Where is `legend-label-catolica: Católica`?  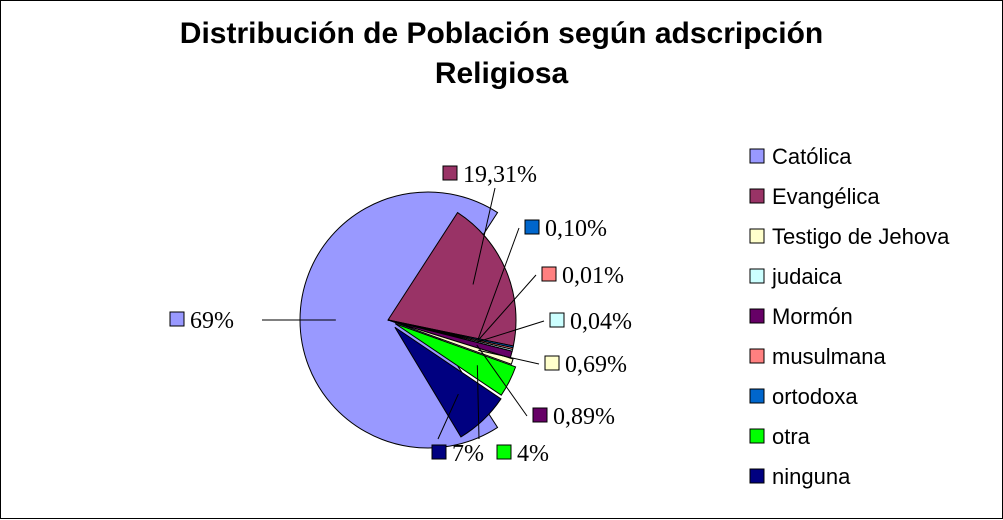 legend-label-catolica: Católica is located at coordinates (812, 156).